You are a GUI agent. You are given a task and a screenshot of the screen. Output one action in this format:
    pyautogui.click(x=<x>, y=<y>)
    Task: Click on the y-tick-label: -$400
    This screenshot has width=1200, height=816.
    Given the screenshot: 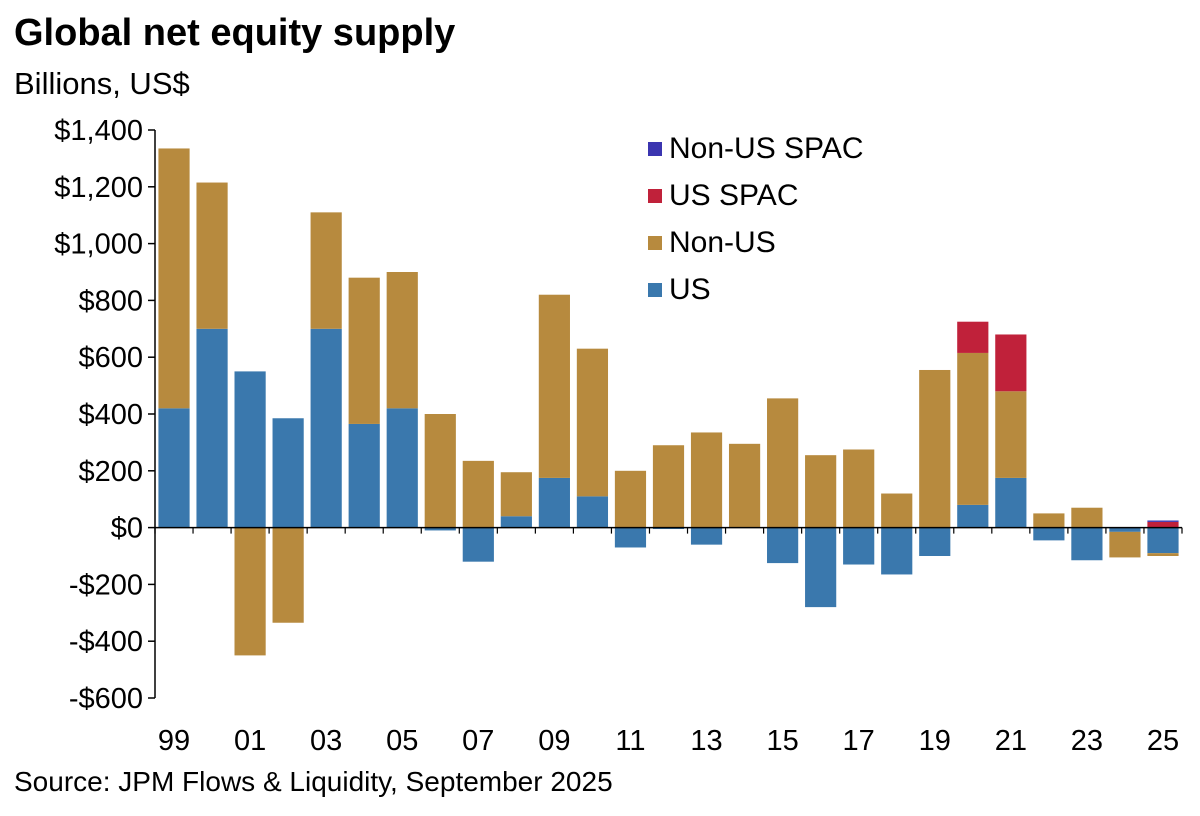 What is the action you would take?
    pyautogui.click(x=106, y=642)
    